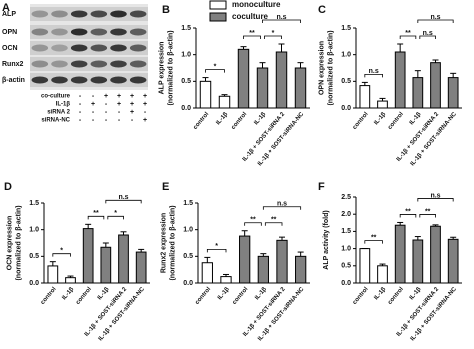 This screenshot has height=349, width=474. I want to click on y-tick-label: 2.5, so click(346, 197).